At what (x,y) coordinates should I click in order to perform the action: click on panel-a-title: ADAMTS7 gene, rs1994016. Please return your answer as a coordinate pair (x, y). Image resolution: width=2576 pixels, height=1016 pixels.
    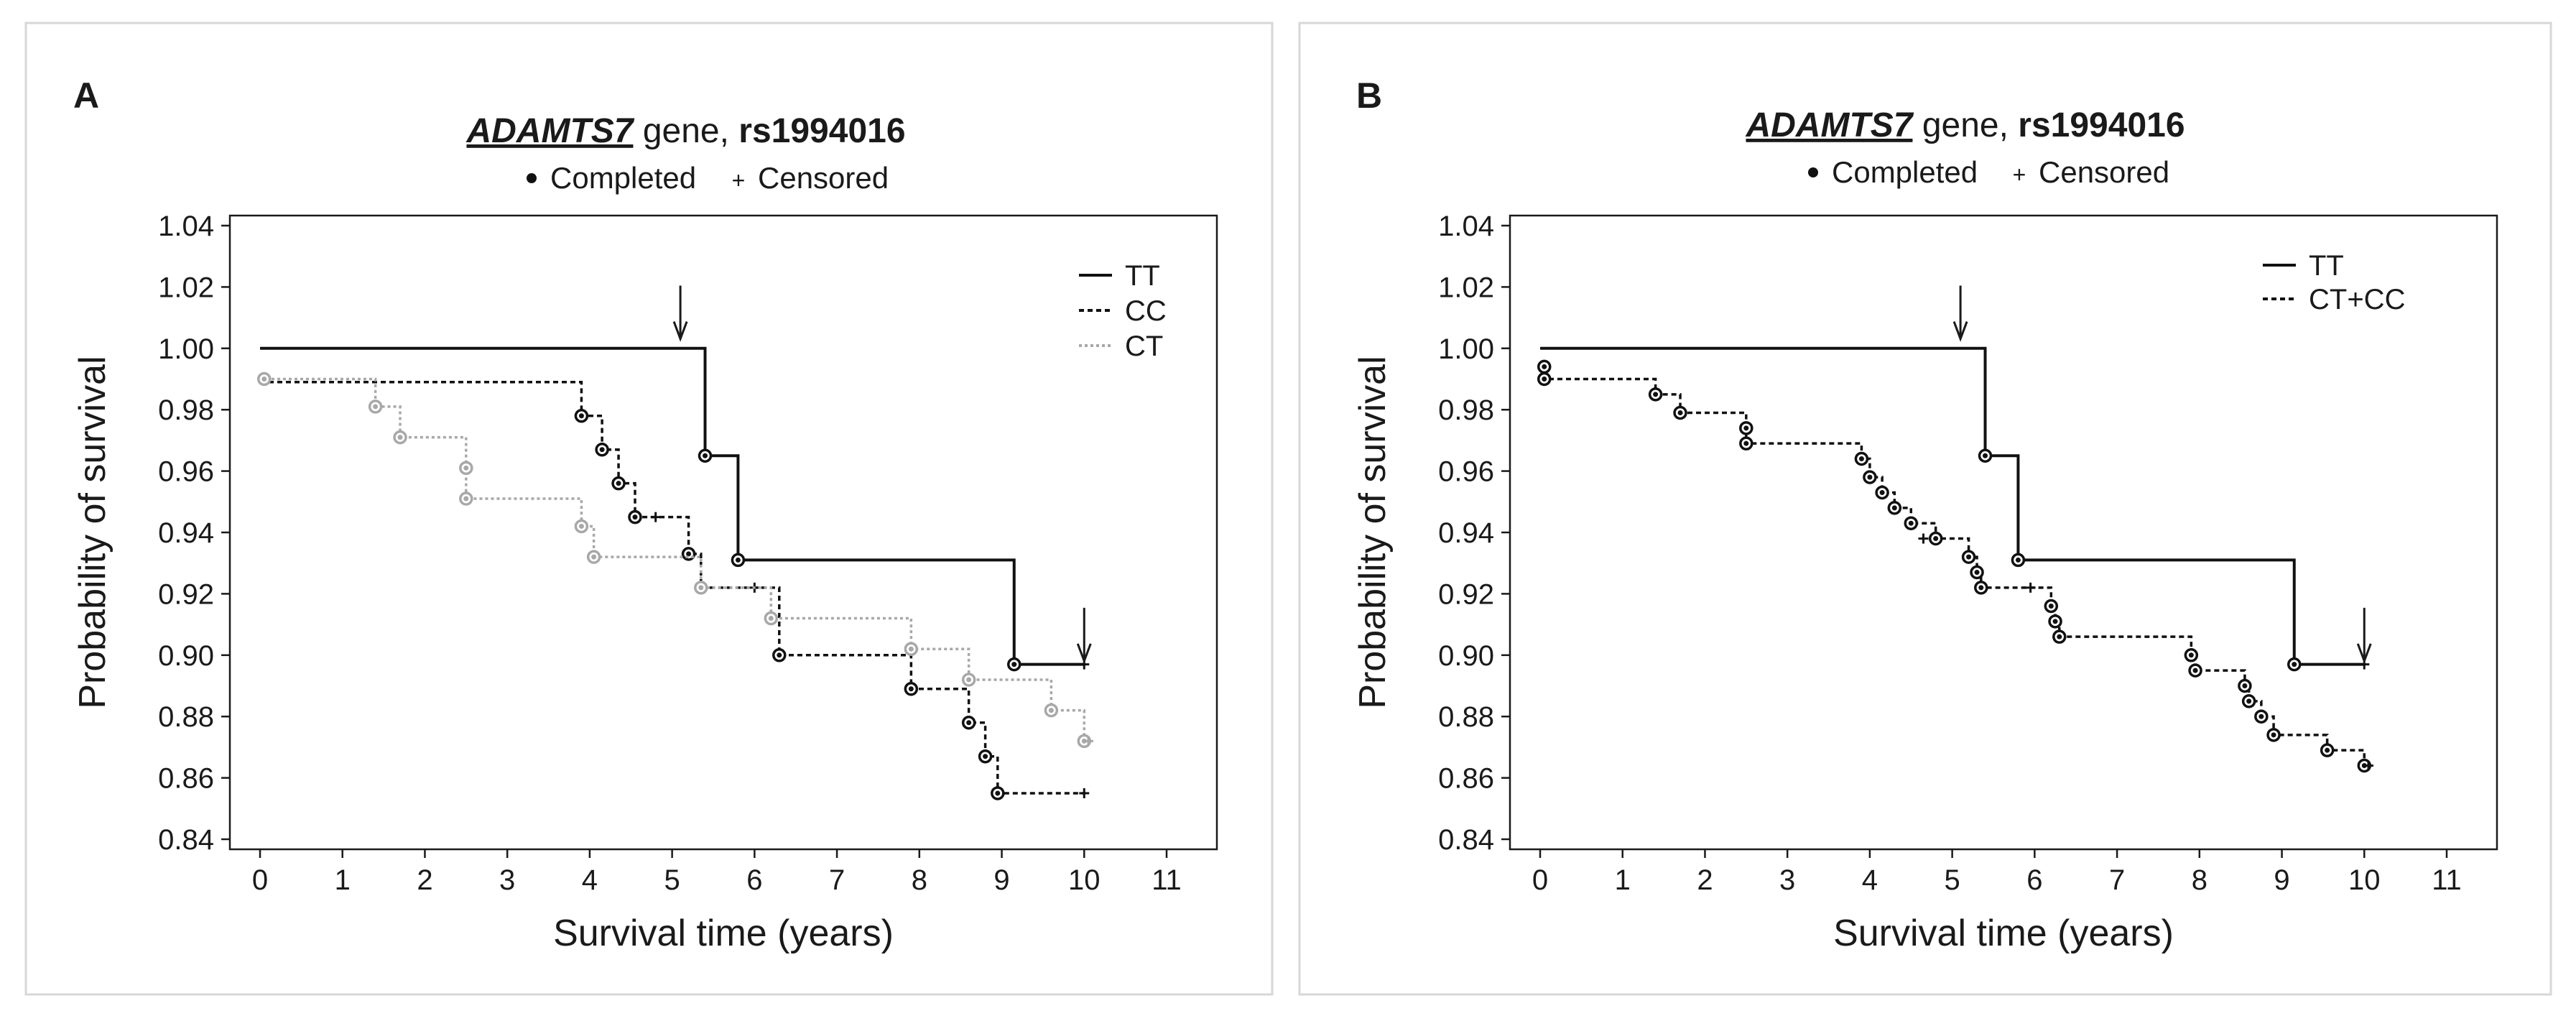
    Looking at the image, I should click on (685, 131).